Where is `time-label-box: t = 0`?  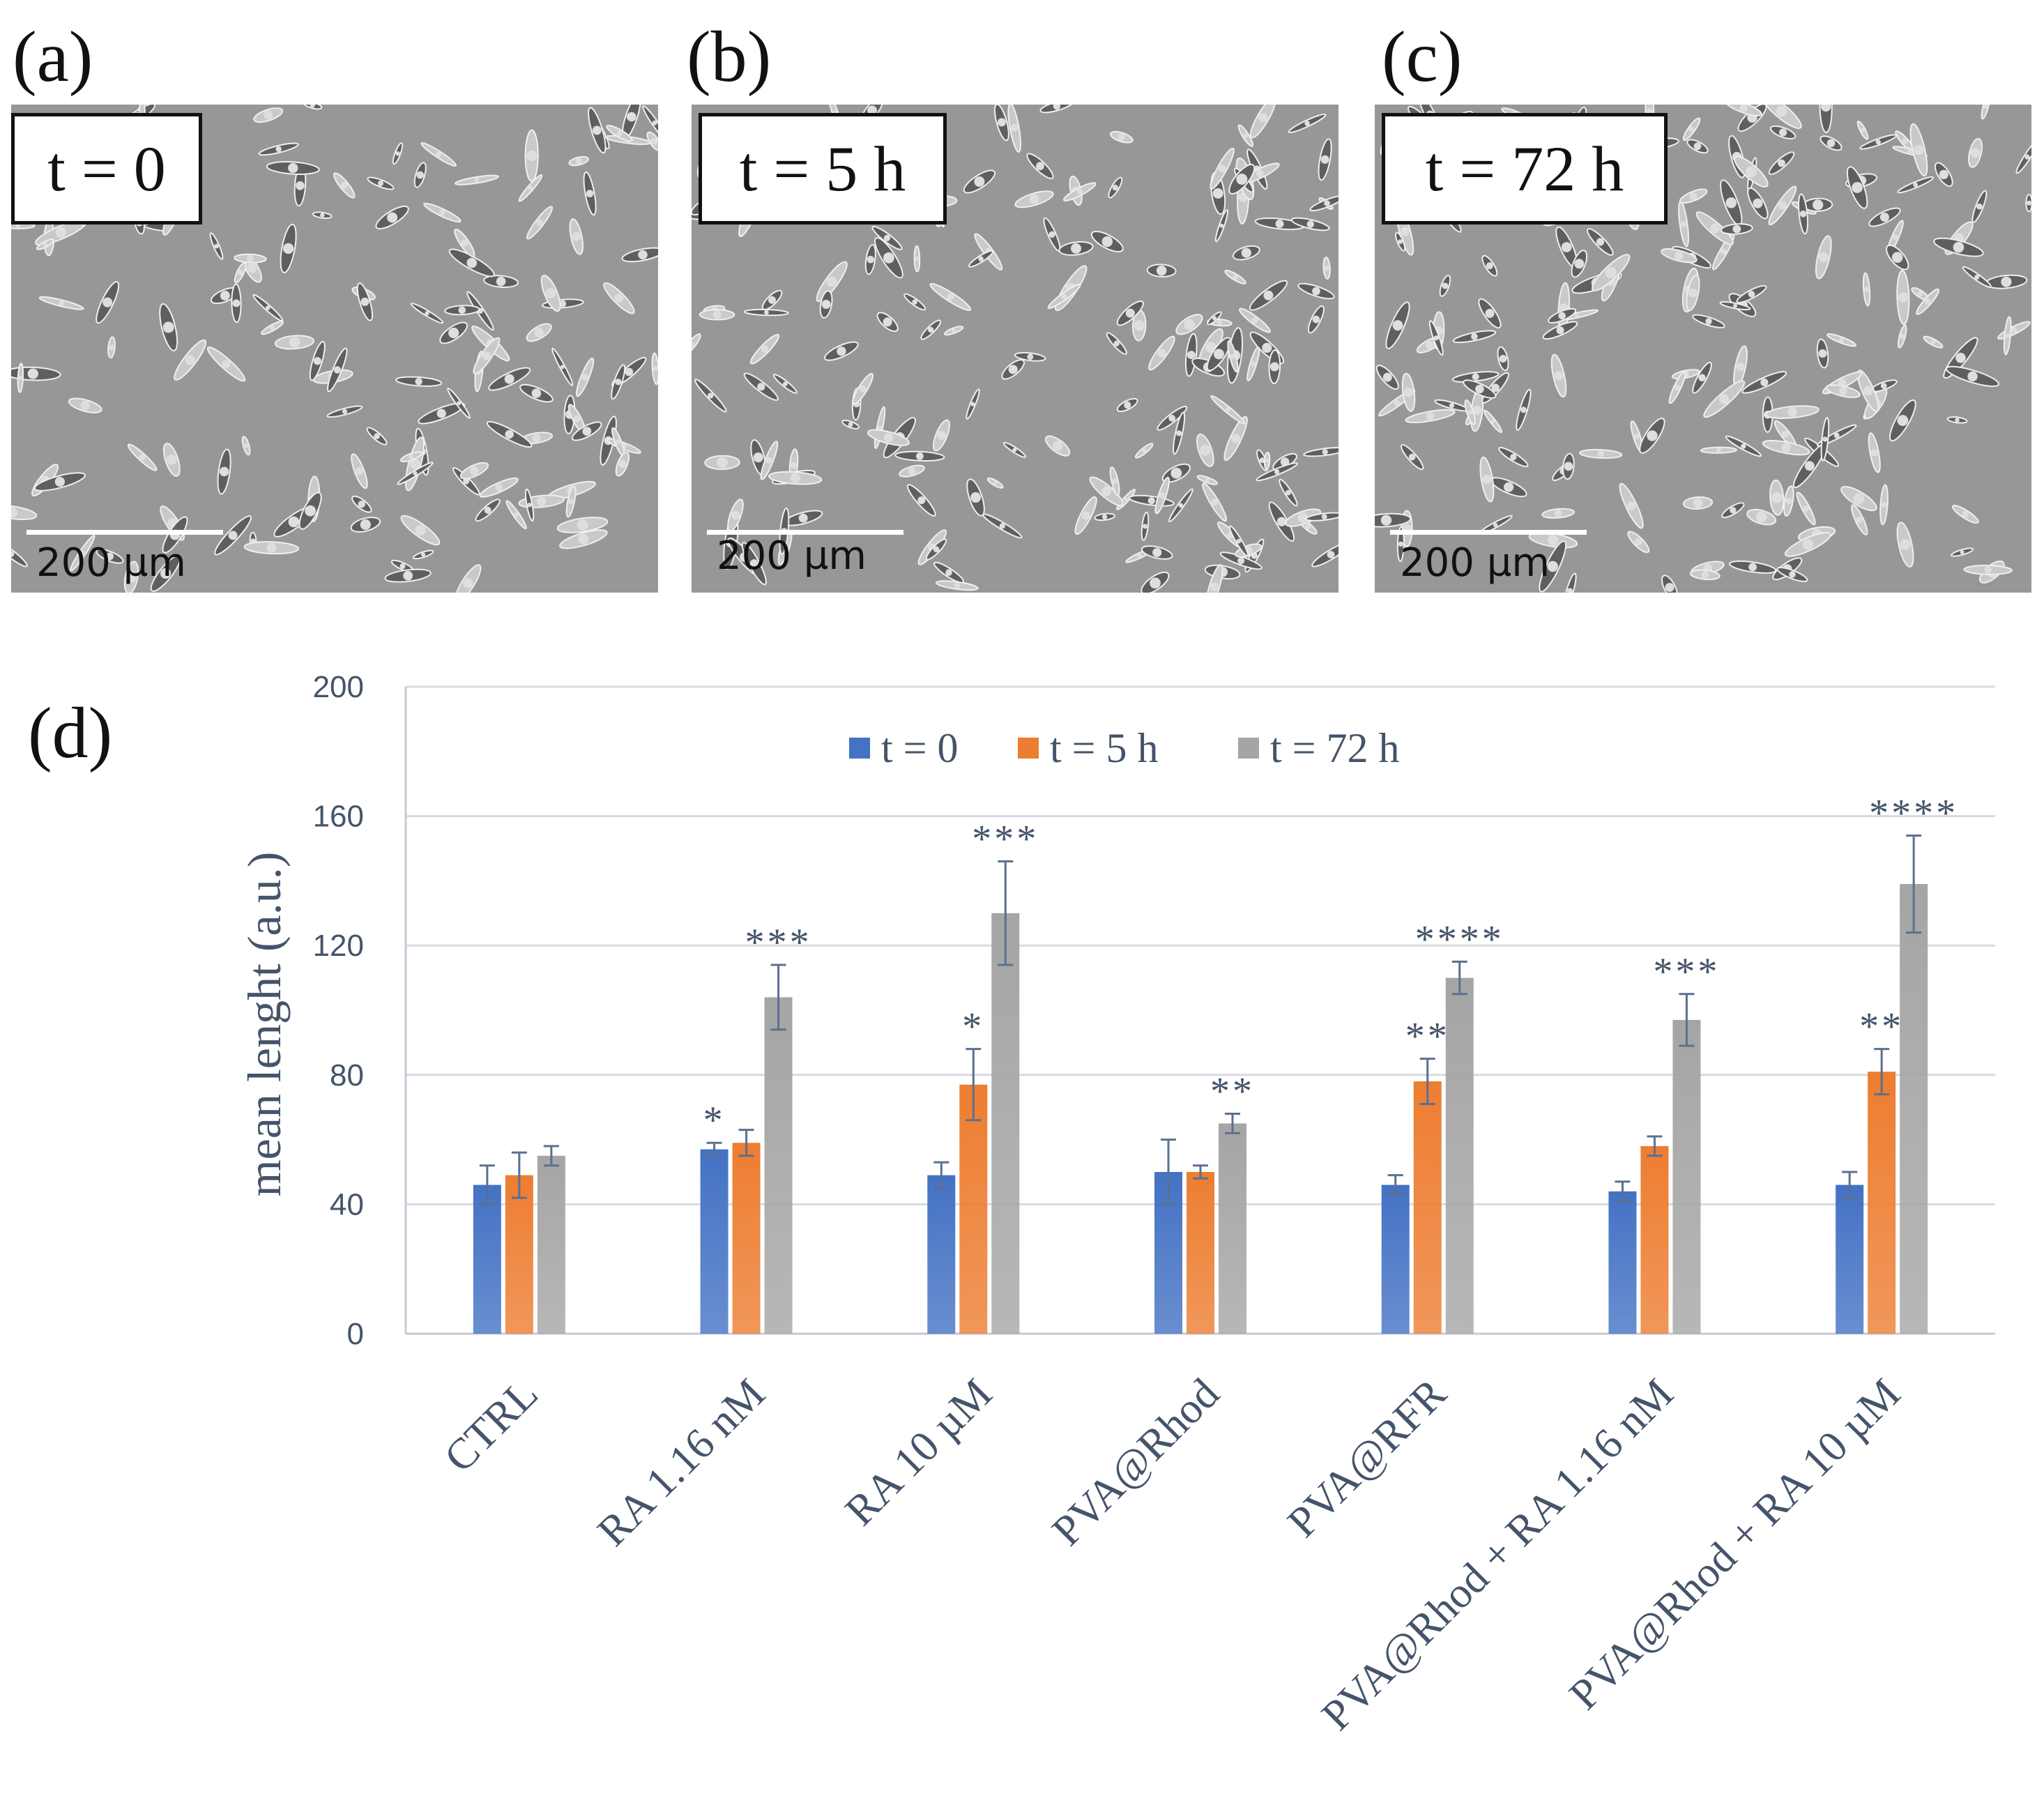 time-label-box: t = 0 is located at coordinates (107, 168).